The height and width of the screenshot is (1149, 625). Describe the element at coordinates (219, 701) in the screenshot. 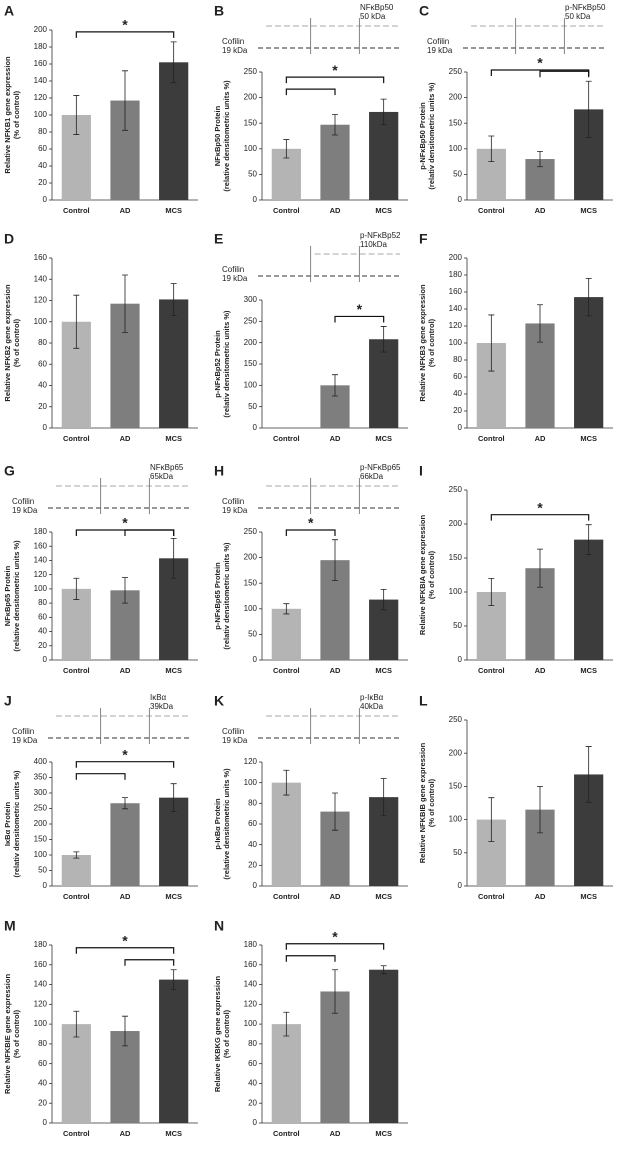

I see `panel-letter: K` at that location.